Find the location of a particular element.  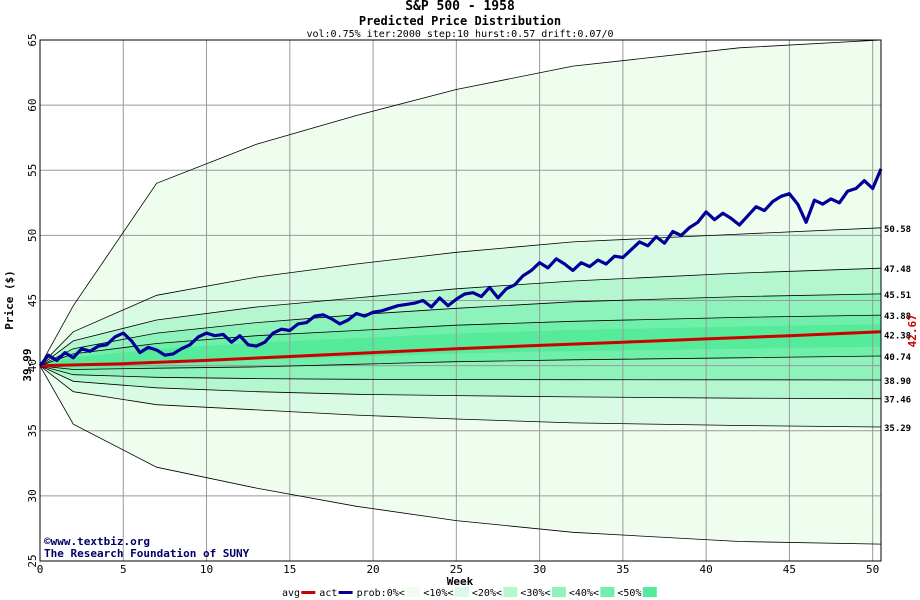

x-tick-label: 10 is located at coordinates (206, 569).